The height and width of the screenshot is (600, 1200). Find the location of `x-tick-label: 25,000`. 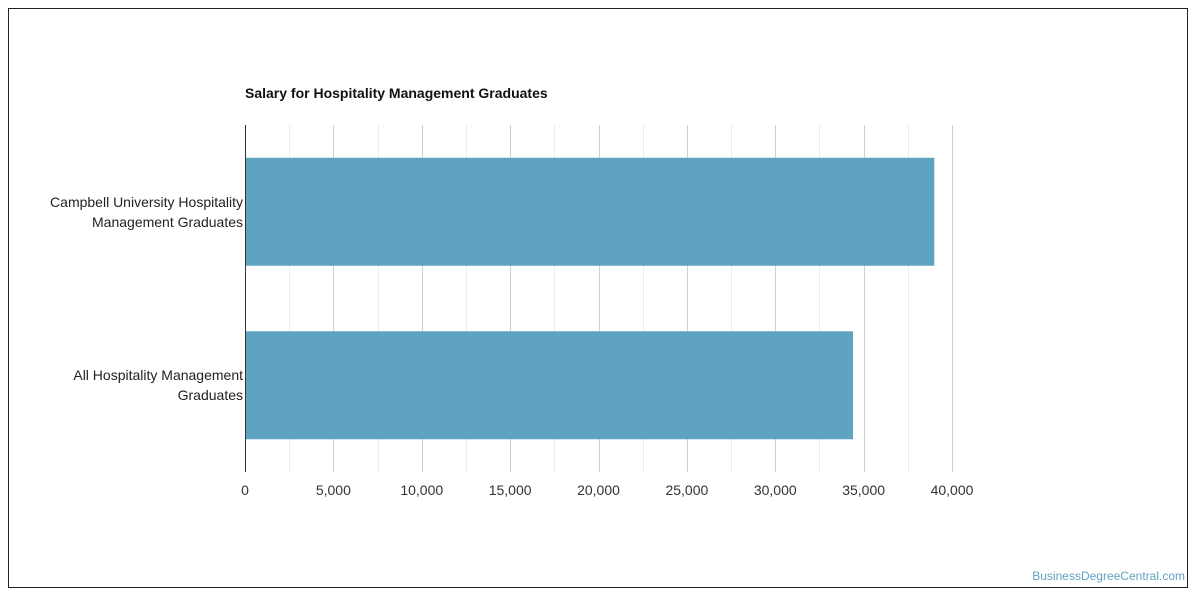

x-tick-label: 25,000 is located at coordinates (686, 490).